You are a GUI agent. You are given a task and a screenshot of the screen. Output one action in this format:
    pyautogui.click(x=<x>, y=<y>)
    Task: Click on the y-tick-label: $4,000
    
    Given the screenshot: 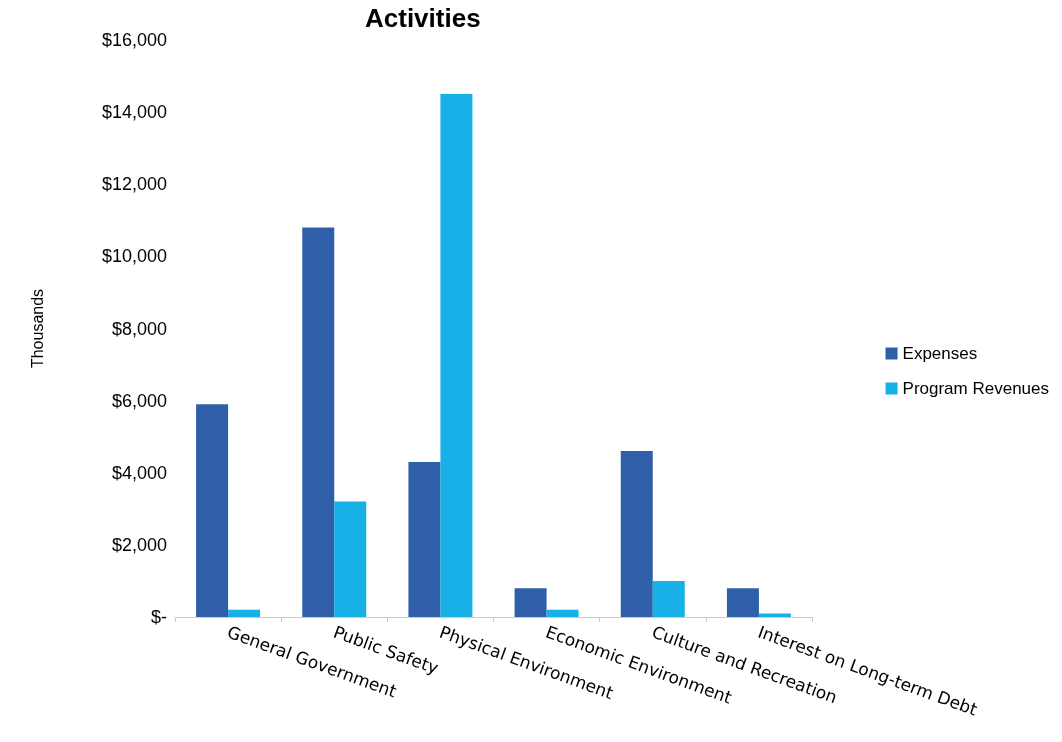 What is the action you would take?
    pyautogui.click(x=139, y=472)
    